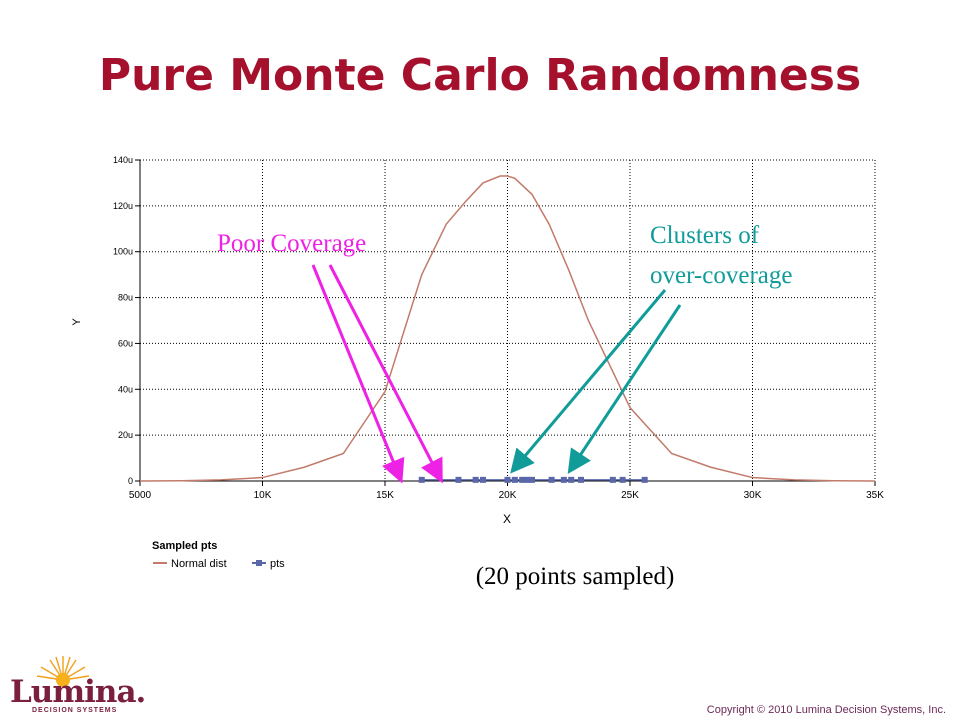 The image size is (960, 720). What do you see at coordinates (125, 389) in the screenshot?
I see `y-tick-label: 40u` at bounding box center [125, 389].